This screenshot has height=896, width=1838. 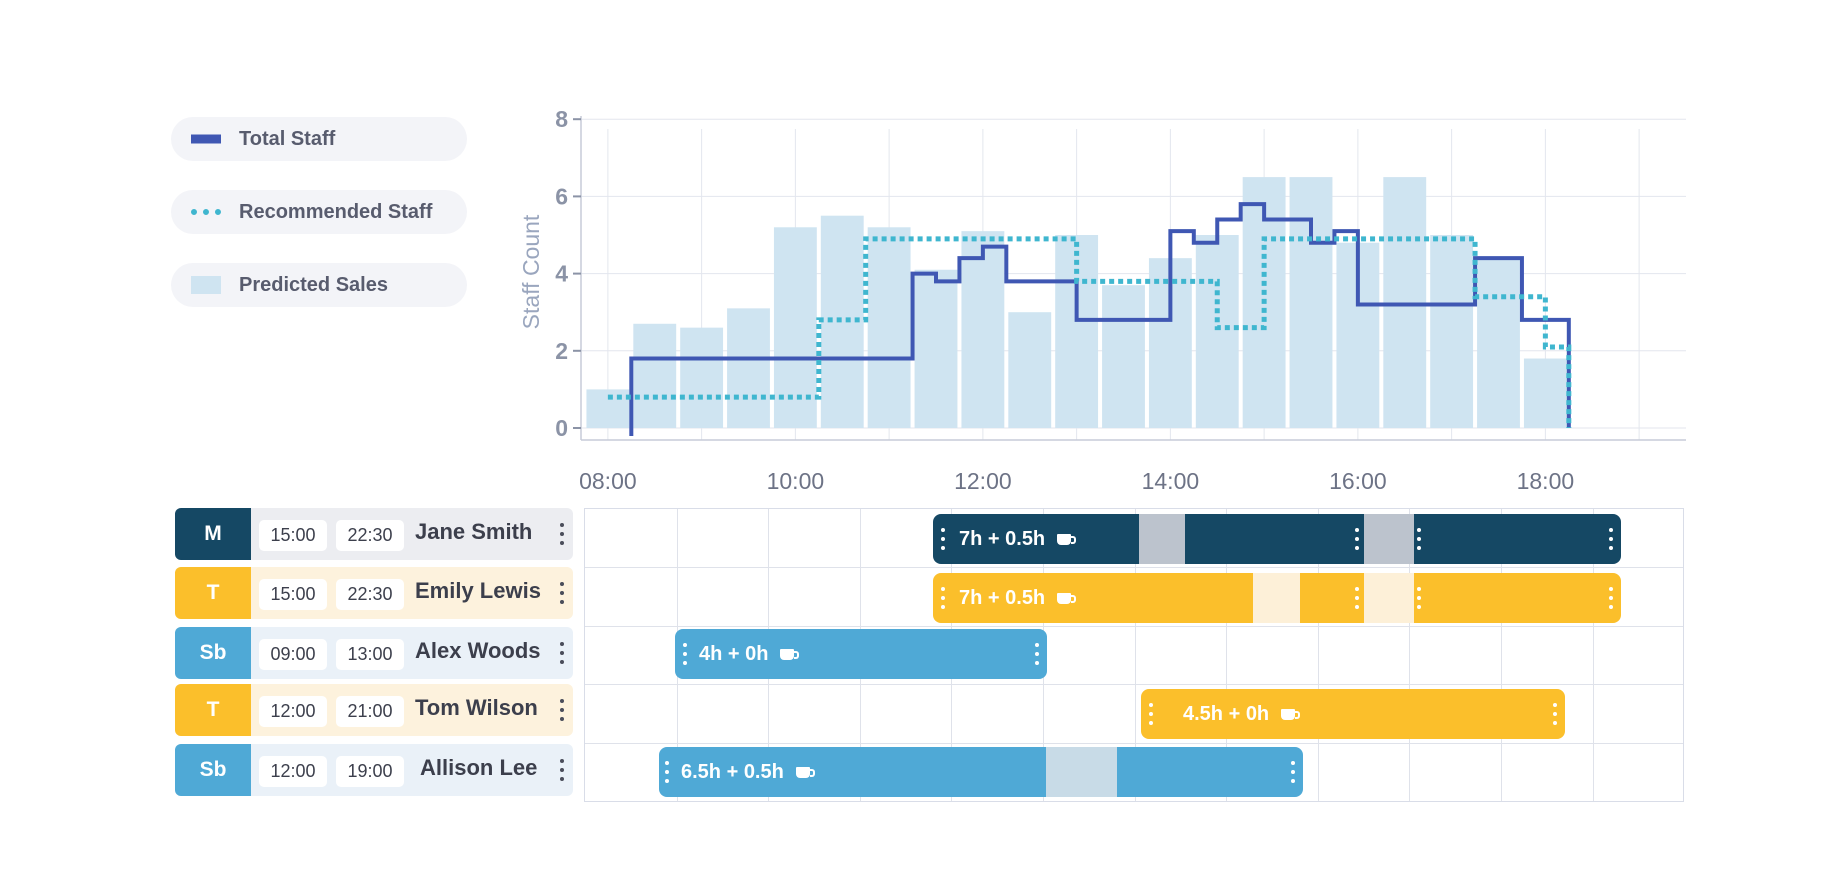 I want to click on staff-row-body: 12:00 21:00 Tom Wilson, so click(x=412, y=710).